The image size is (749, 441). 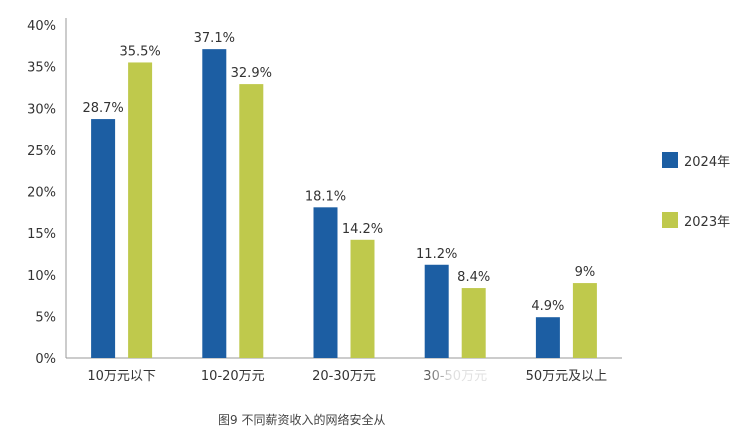 What do you see at coordinates (473, 277) in the screenshot?
I see `data-label: 8.4%` at bounding box center [473, 277].